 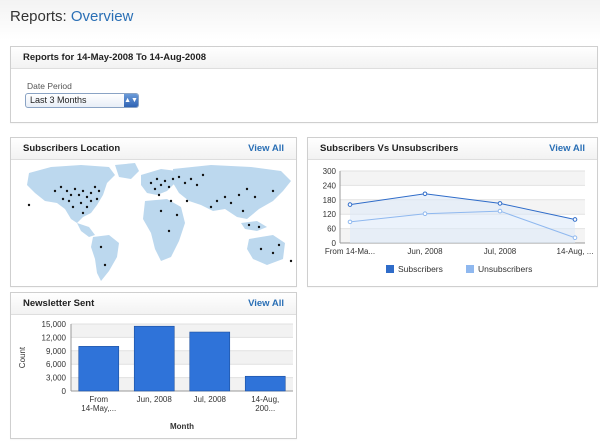 I want to click on map-africa, so click(x=164, y=230).